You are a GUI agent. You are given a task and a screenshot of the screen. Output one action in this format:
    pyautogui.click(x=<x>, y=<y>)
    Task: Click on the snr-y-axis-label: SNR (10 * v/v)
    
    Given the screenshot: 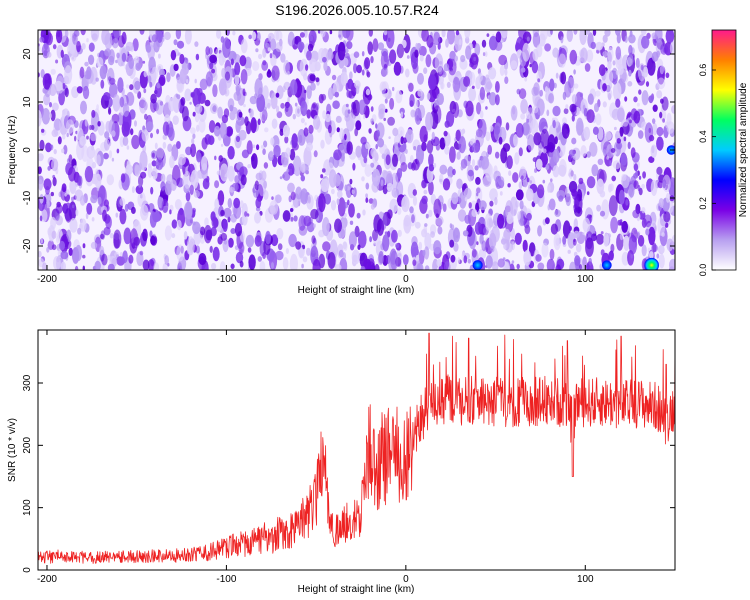 What is the action you would take?
    pyautogui.click(x=12, y=450)
    